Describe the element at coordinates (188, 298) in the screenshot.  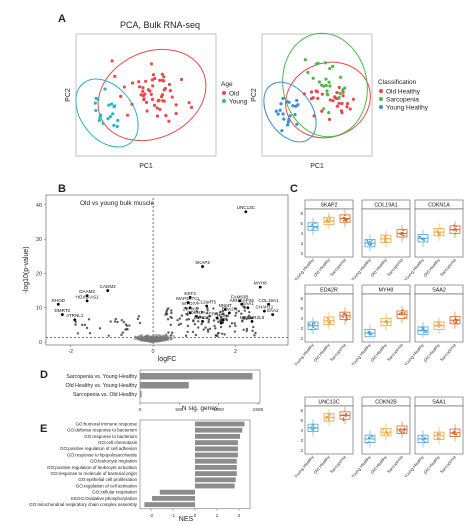
I see `volcano-gene-label: MAP3K7CL` at that location.